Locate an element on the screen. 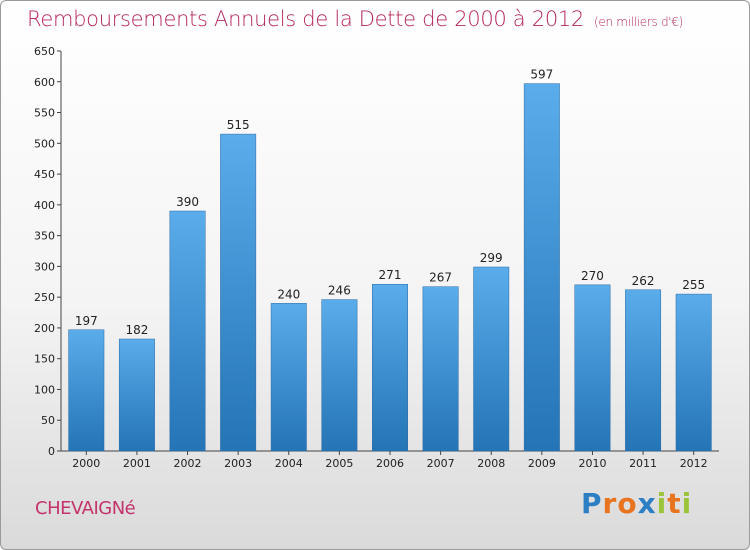 The image size is (750, 550). bar-2001 is located at coordinates (136, 395).